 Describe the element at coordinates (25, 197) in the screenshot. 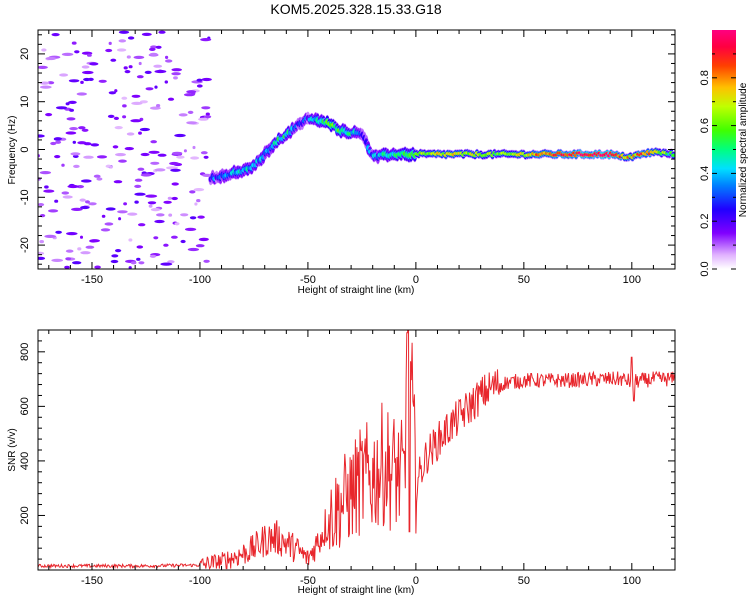

I see `y-tick-label: -10` at that location.